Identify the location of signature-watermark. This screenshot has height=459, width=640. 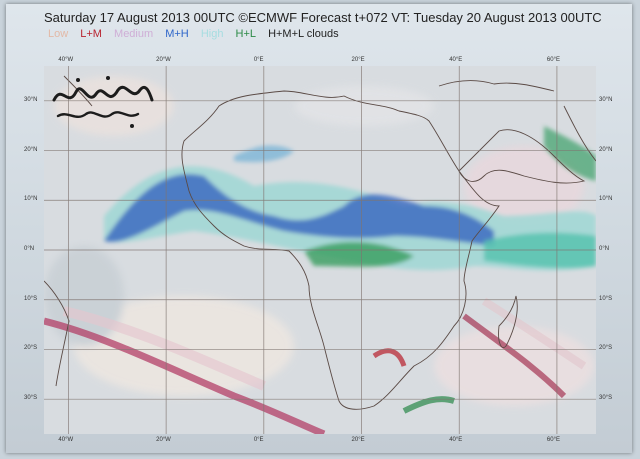
(103, 102).